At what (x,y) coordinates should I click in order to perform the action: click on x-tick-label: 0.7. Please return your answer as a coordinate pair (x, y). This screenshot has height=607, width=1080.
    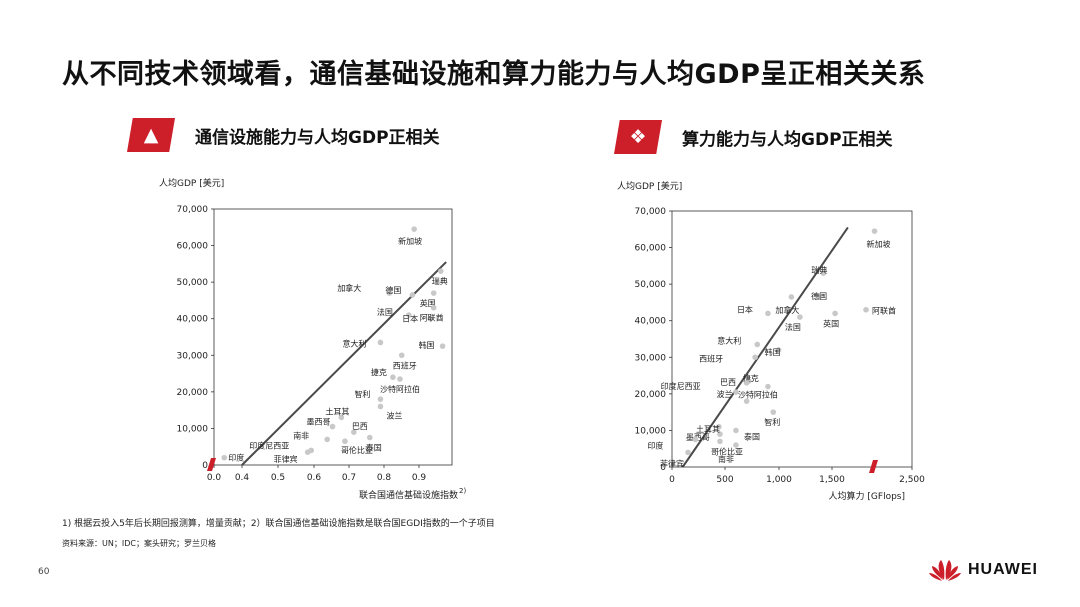
    Looking at the image, I should click on (349, 478).